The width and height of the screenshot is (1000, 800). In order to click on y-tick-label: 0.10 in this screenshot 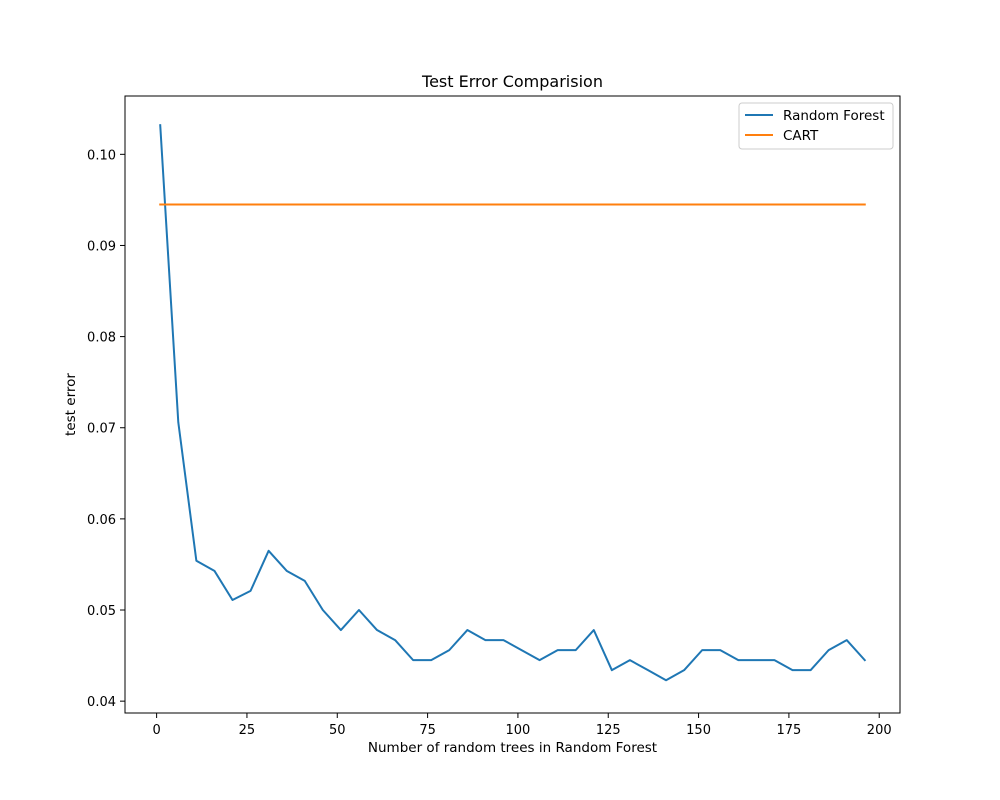, I will do `click(101, 155)`.